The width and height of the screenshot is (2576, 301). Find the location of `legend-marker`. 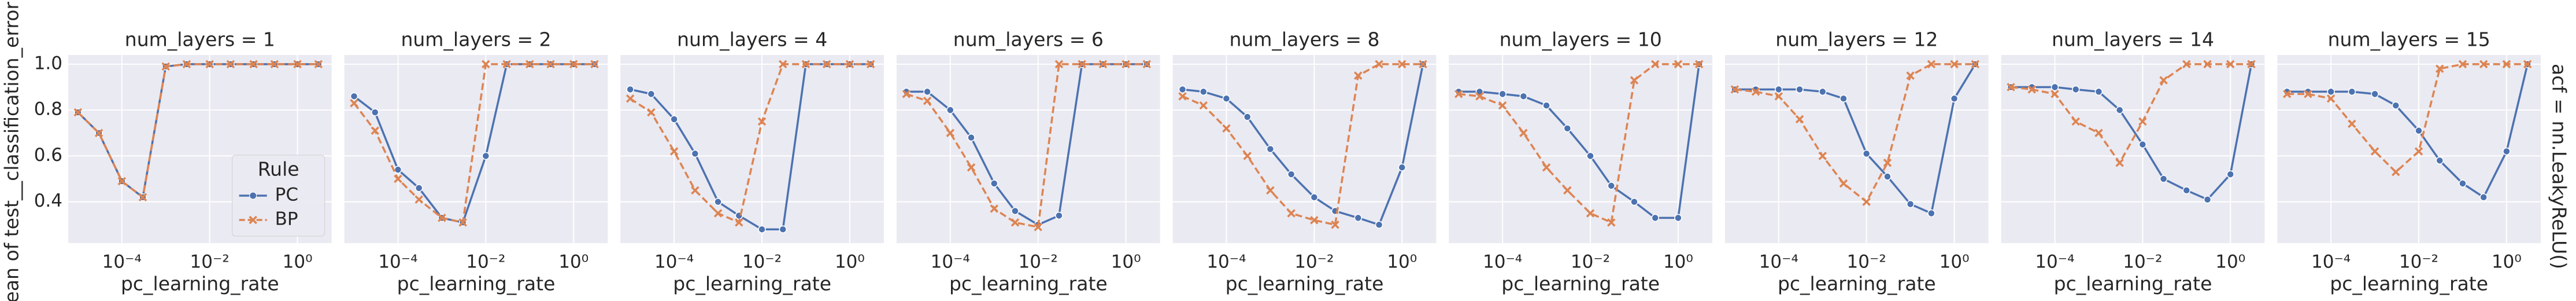

legend-marker is located at coordinates (253, 220).